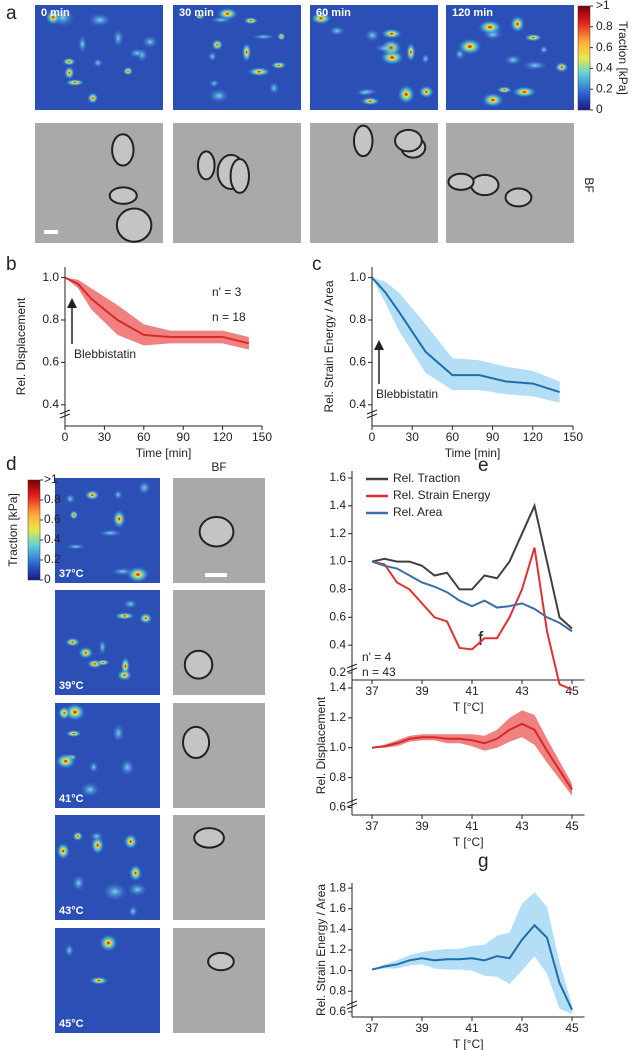 The height and width of the screenshot is (1050, 632). Describe the element at coordinates (483, 861) in the screenshot. I see `panel-letter: g` at that location.